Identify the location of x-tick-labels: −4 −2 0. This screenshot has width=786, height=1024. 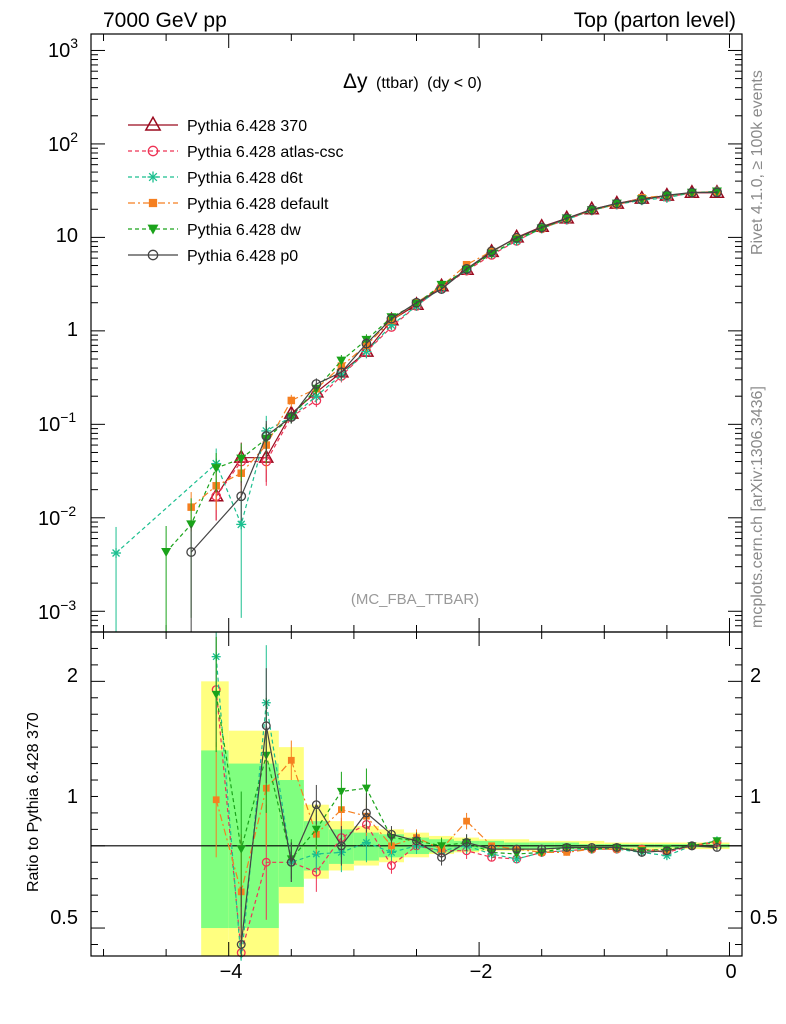
(478, 972).